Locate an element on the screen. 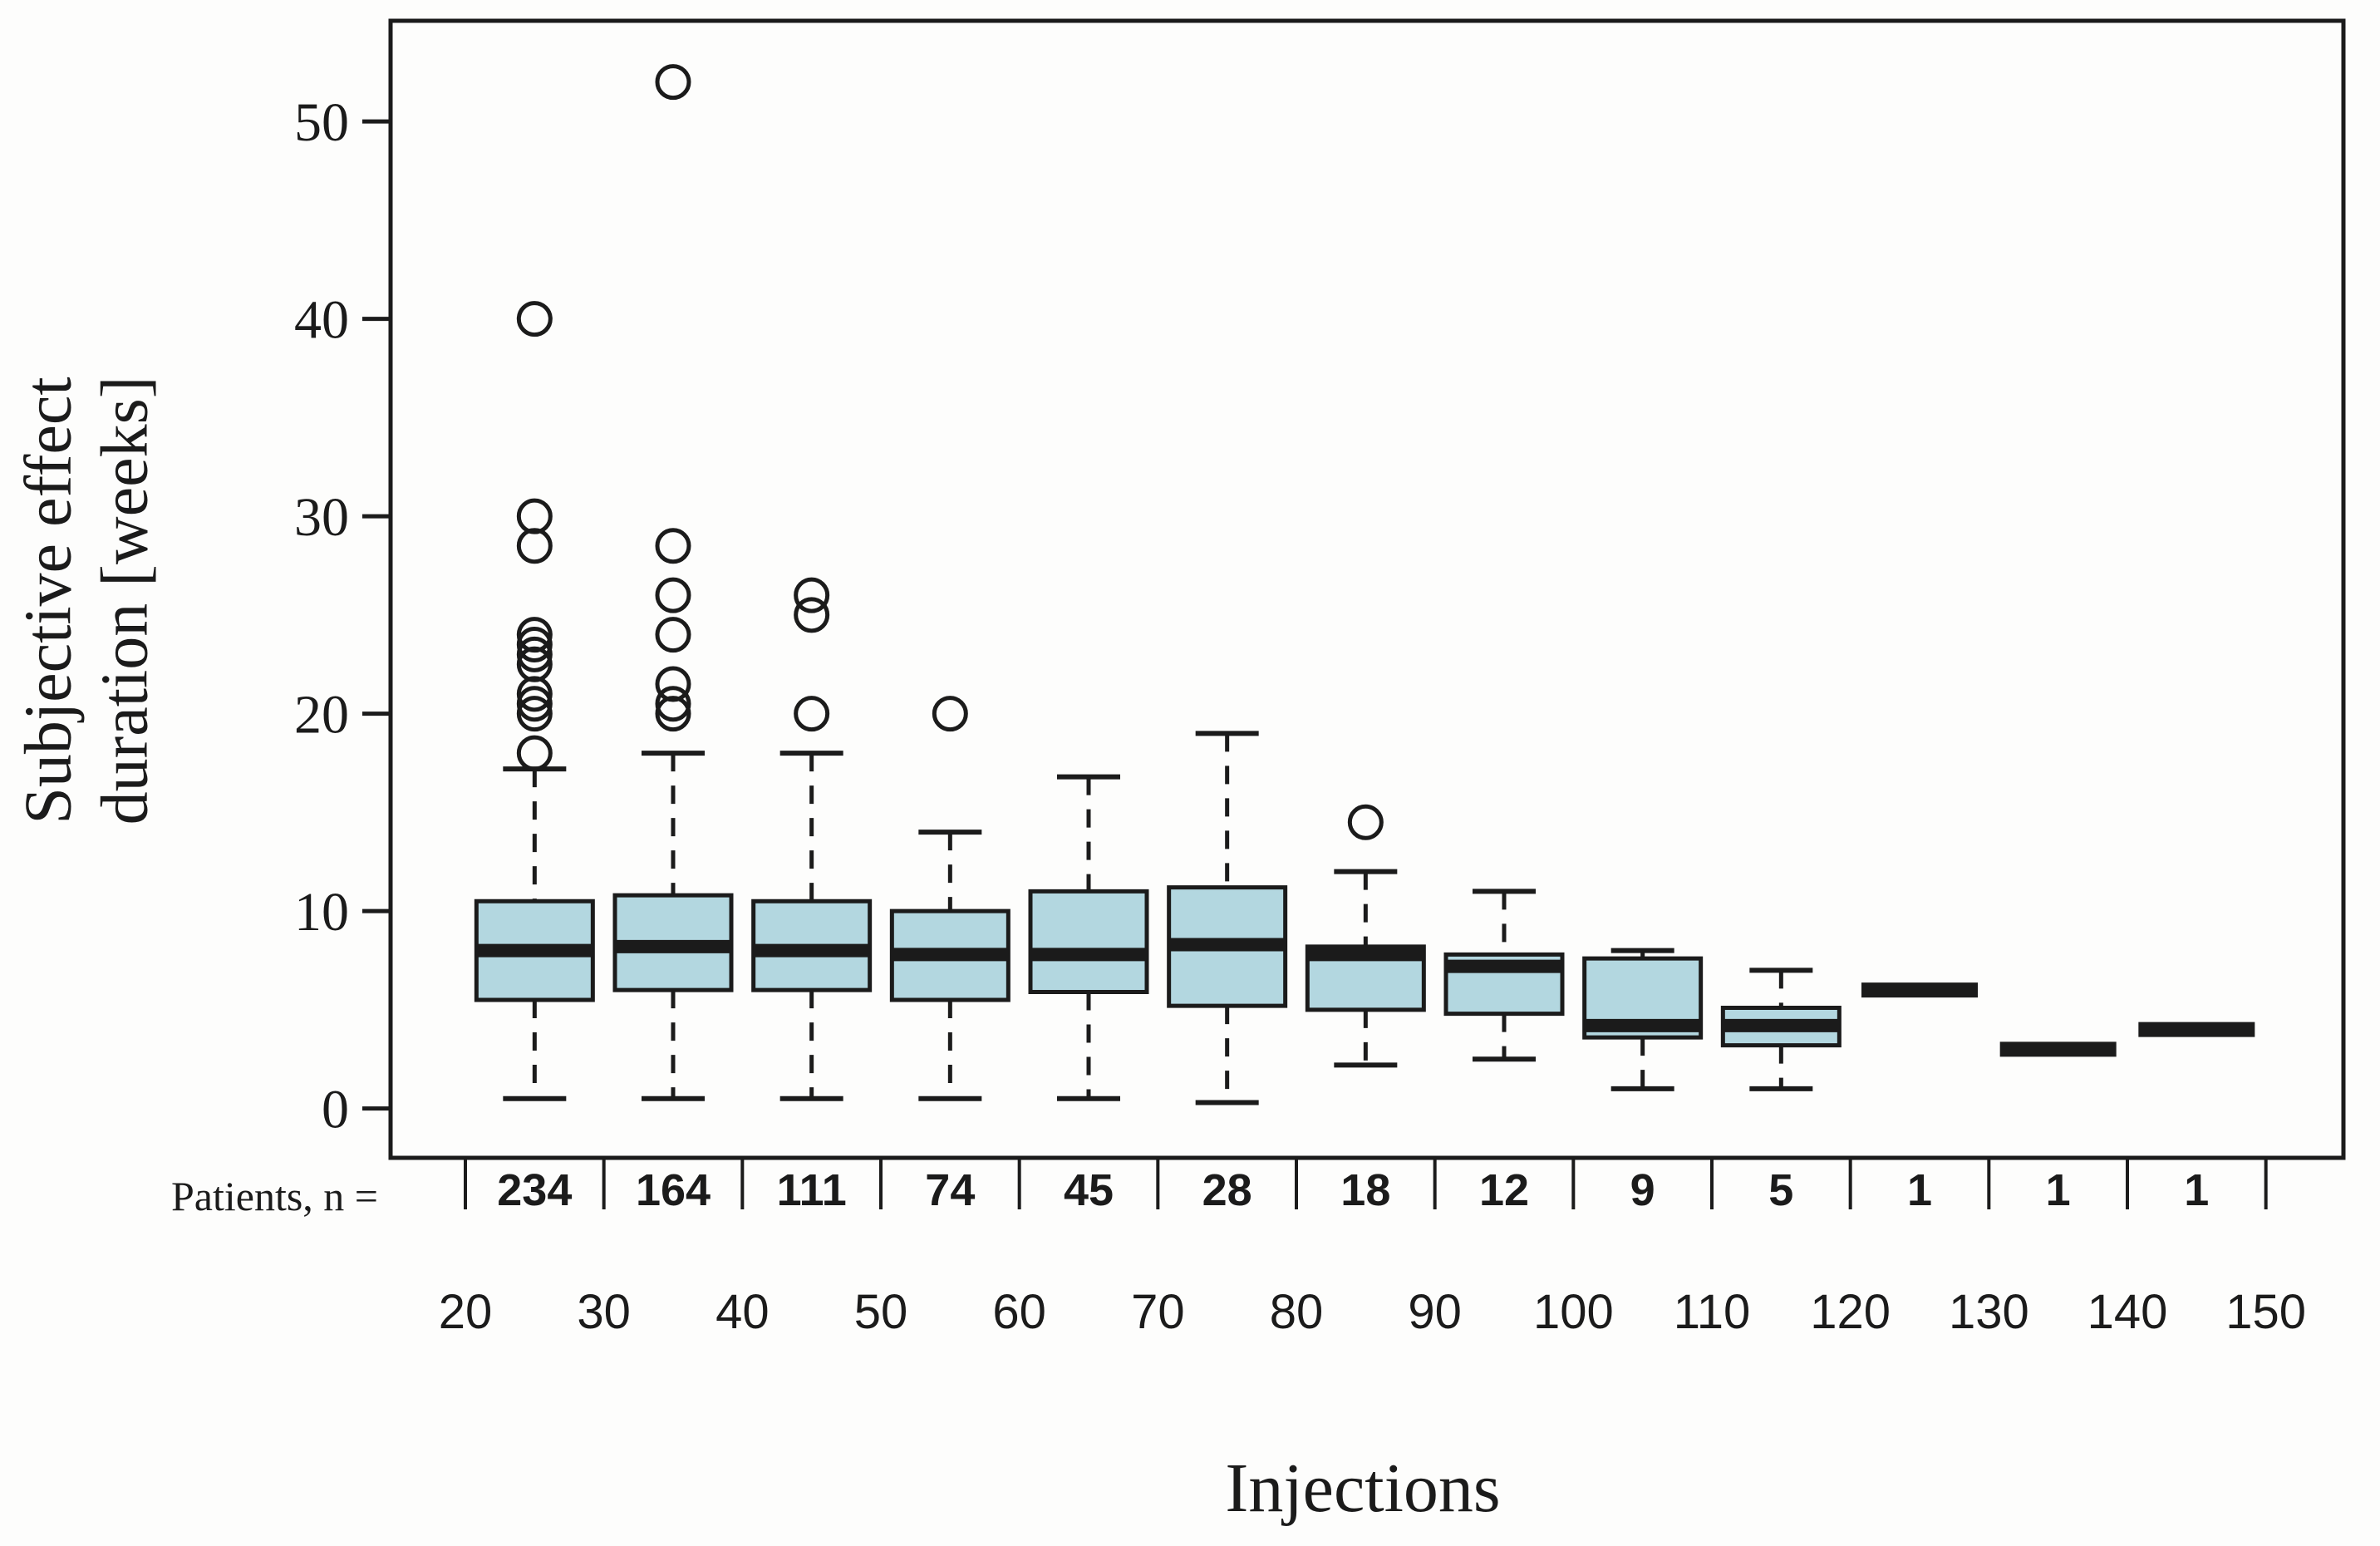  y-axis-tick-label: 40 is located at coordinates (321, 320).